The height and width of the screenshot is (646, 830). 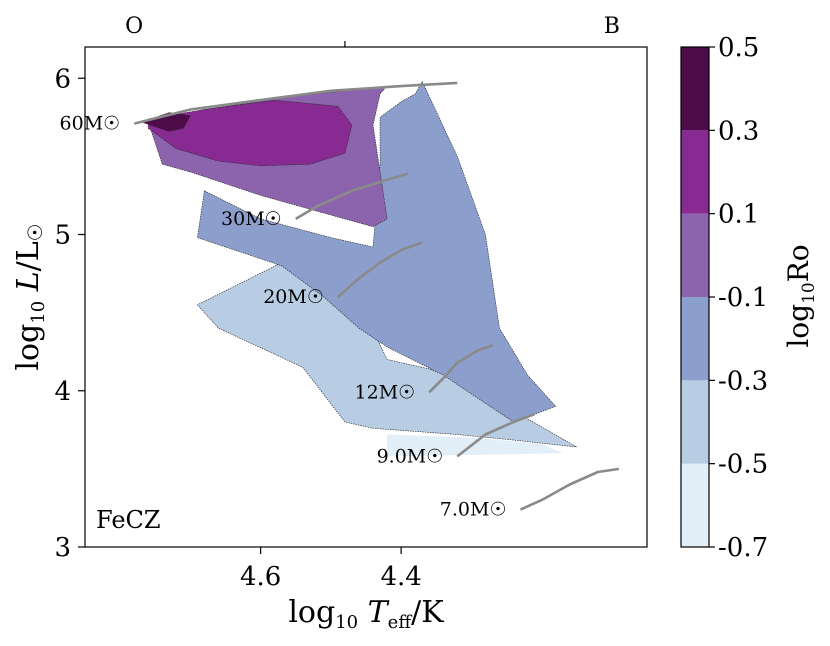 I want to click on y-tick-label-4: 4, so click(x=62, y=392).